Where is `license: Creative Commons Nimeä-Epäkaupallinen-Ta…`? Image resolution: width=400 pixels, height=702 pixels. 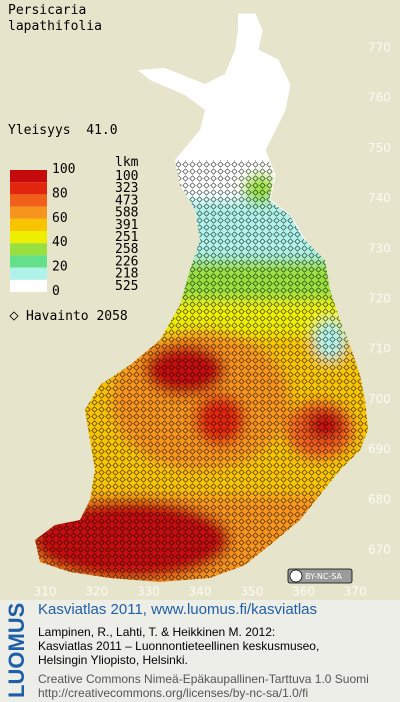
license: Creative Commons Nimeä-Epäkaupallinen-Ta… is located at coordinates (203, 679).